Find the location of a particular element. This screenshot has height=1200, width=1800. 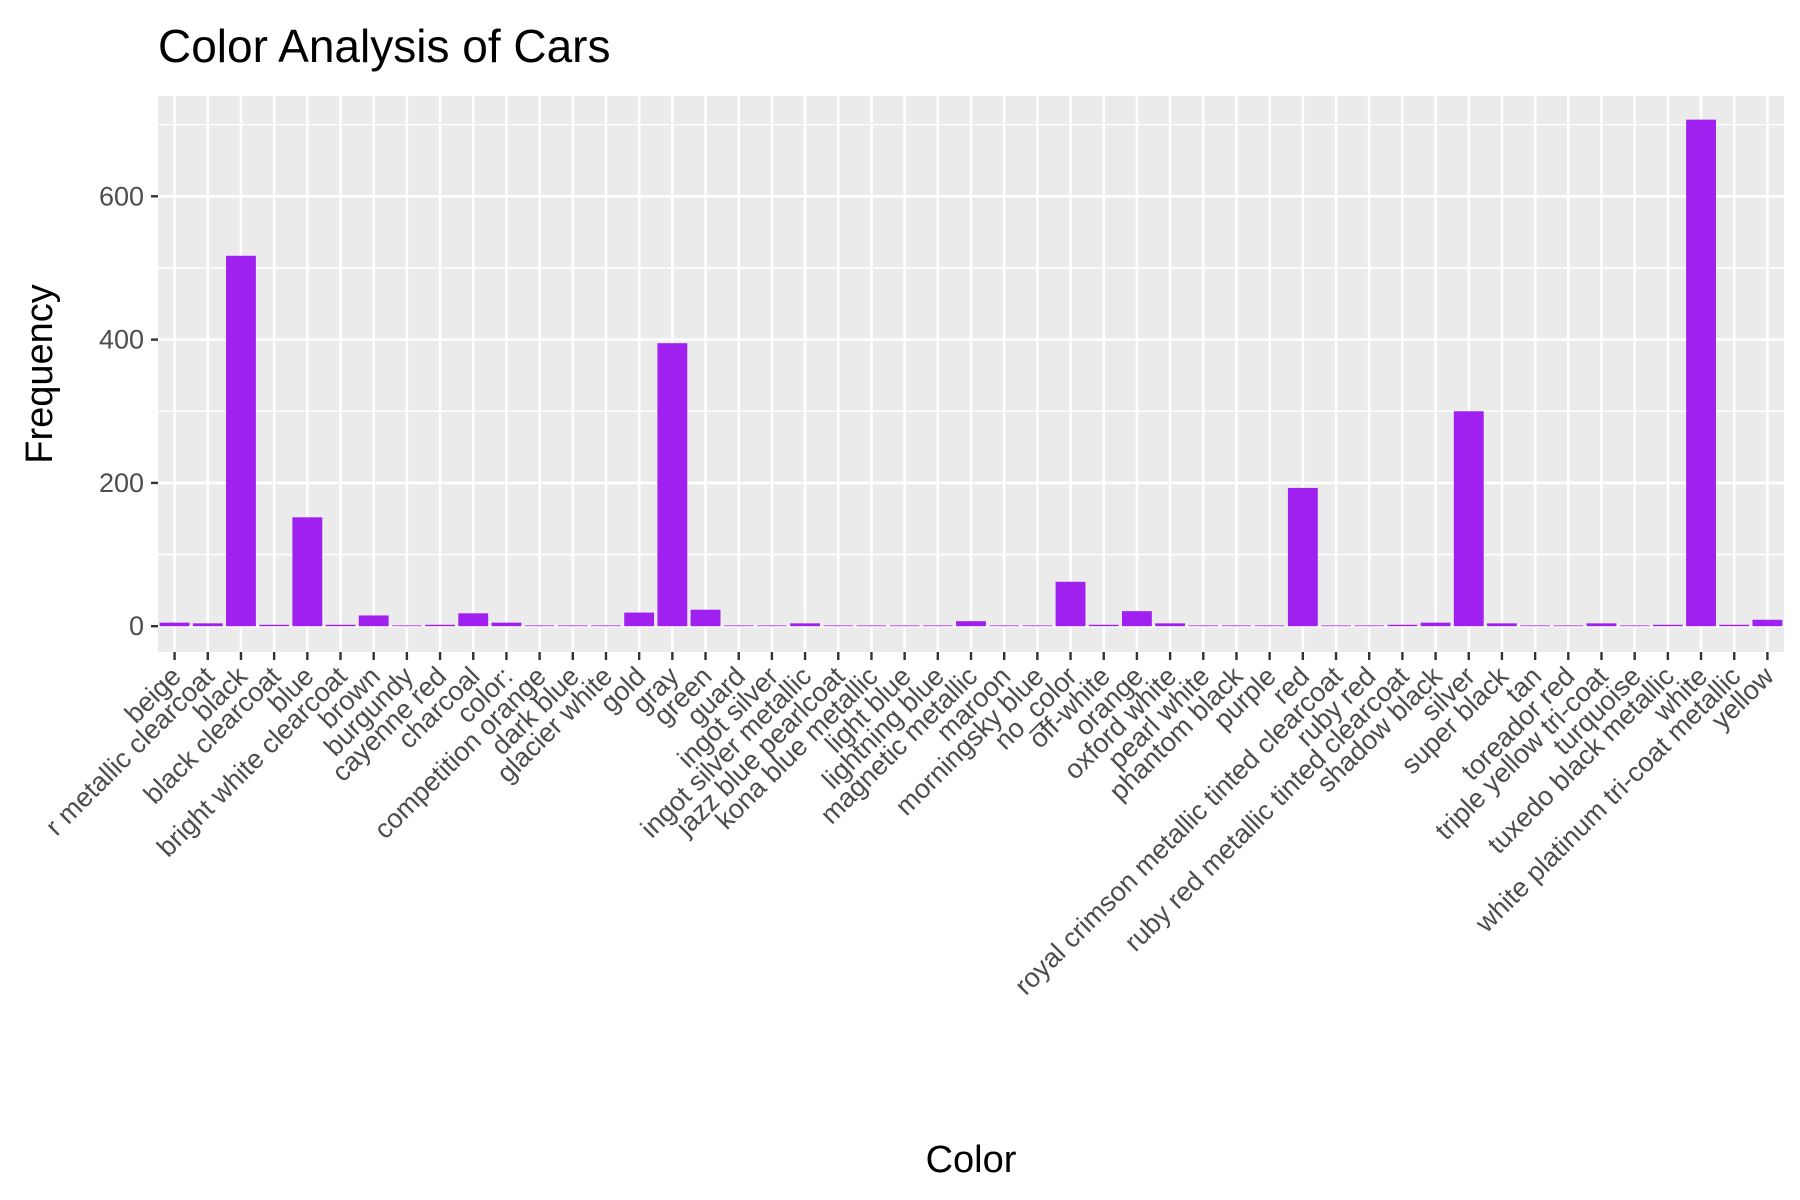

y-tick-label: 400 is located at coordinates (121, 340).